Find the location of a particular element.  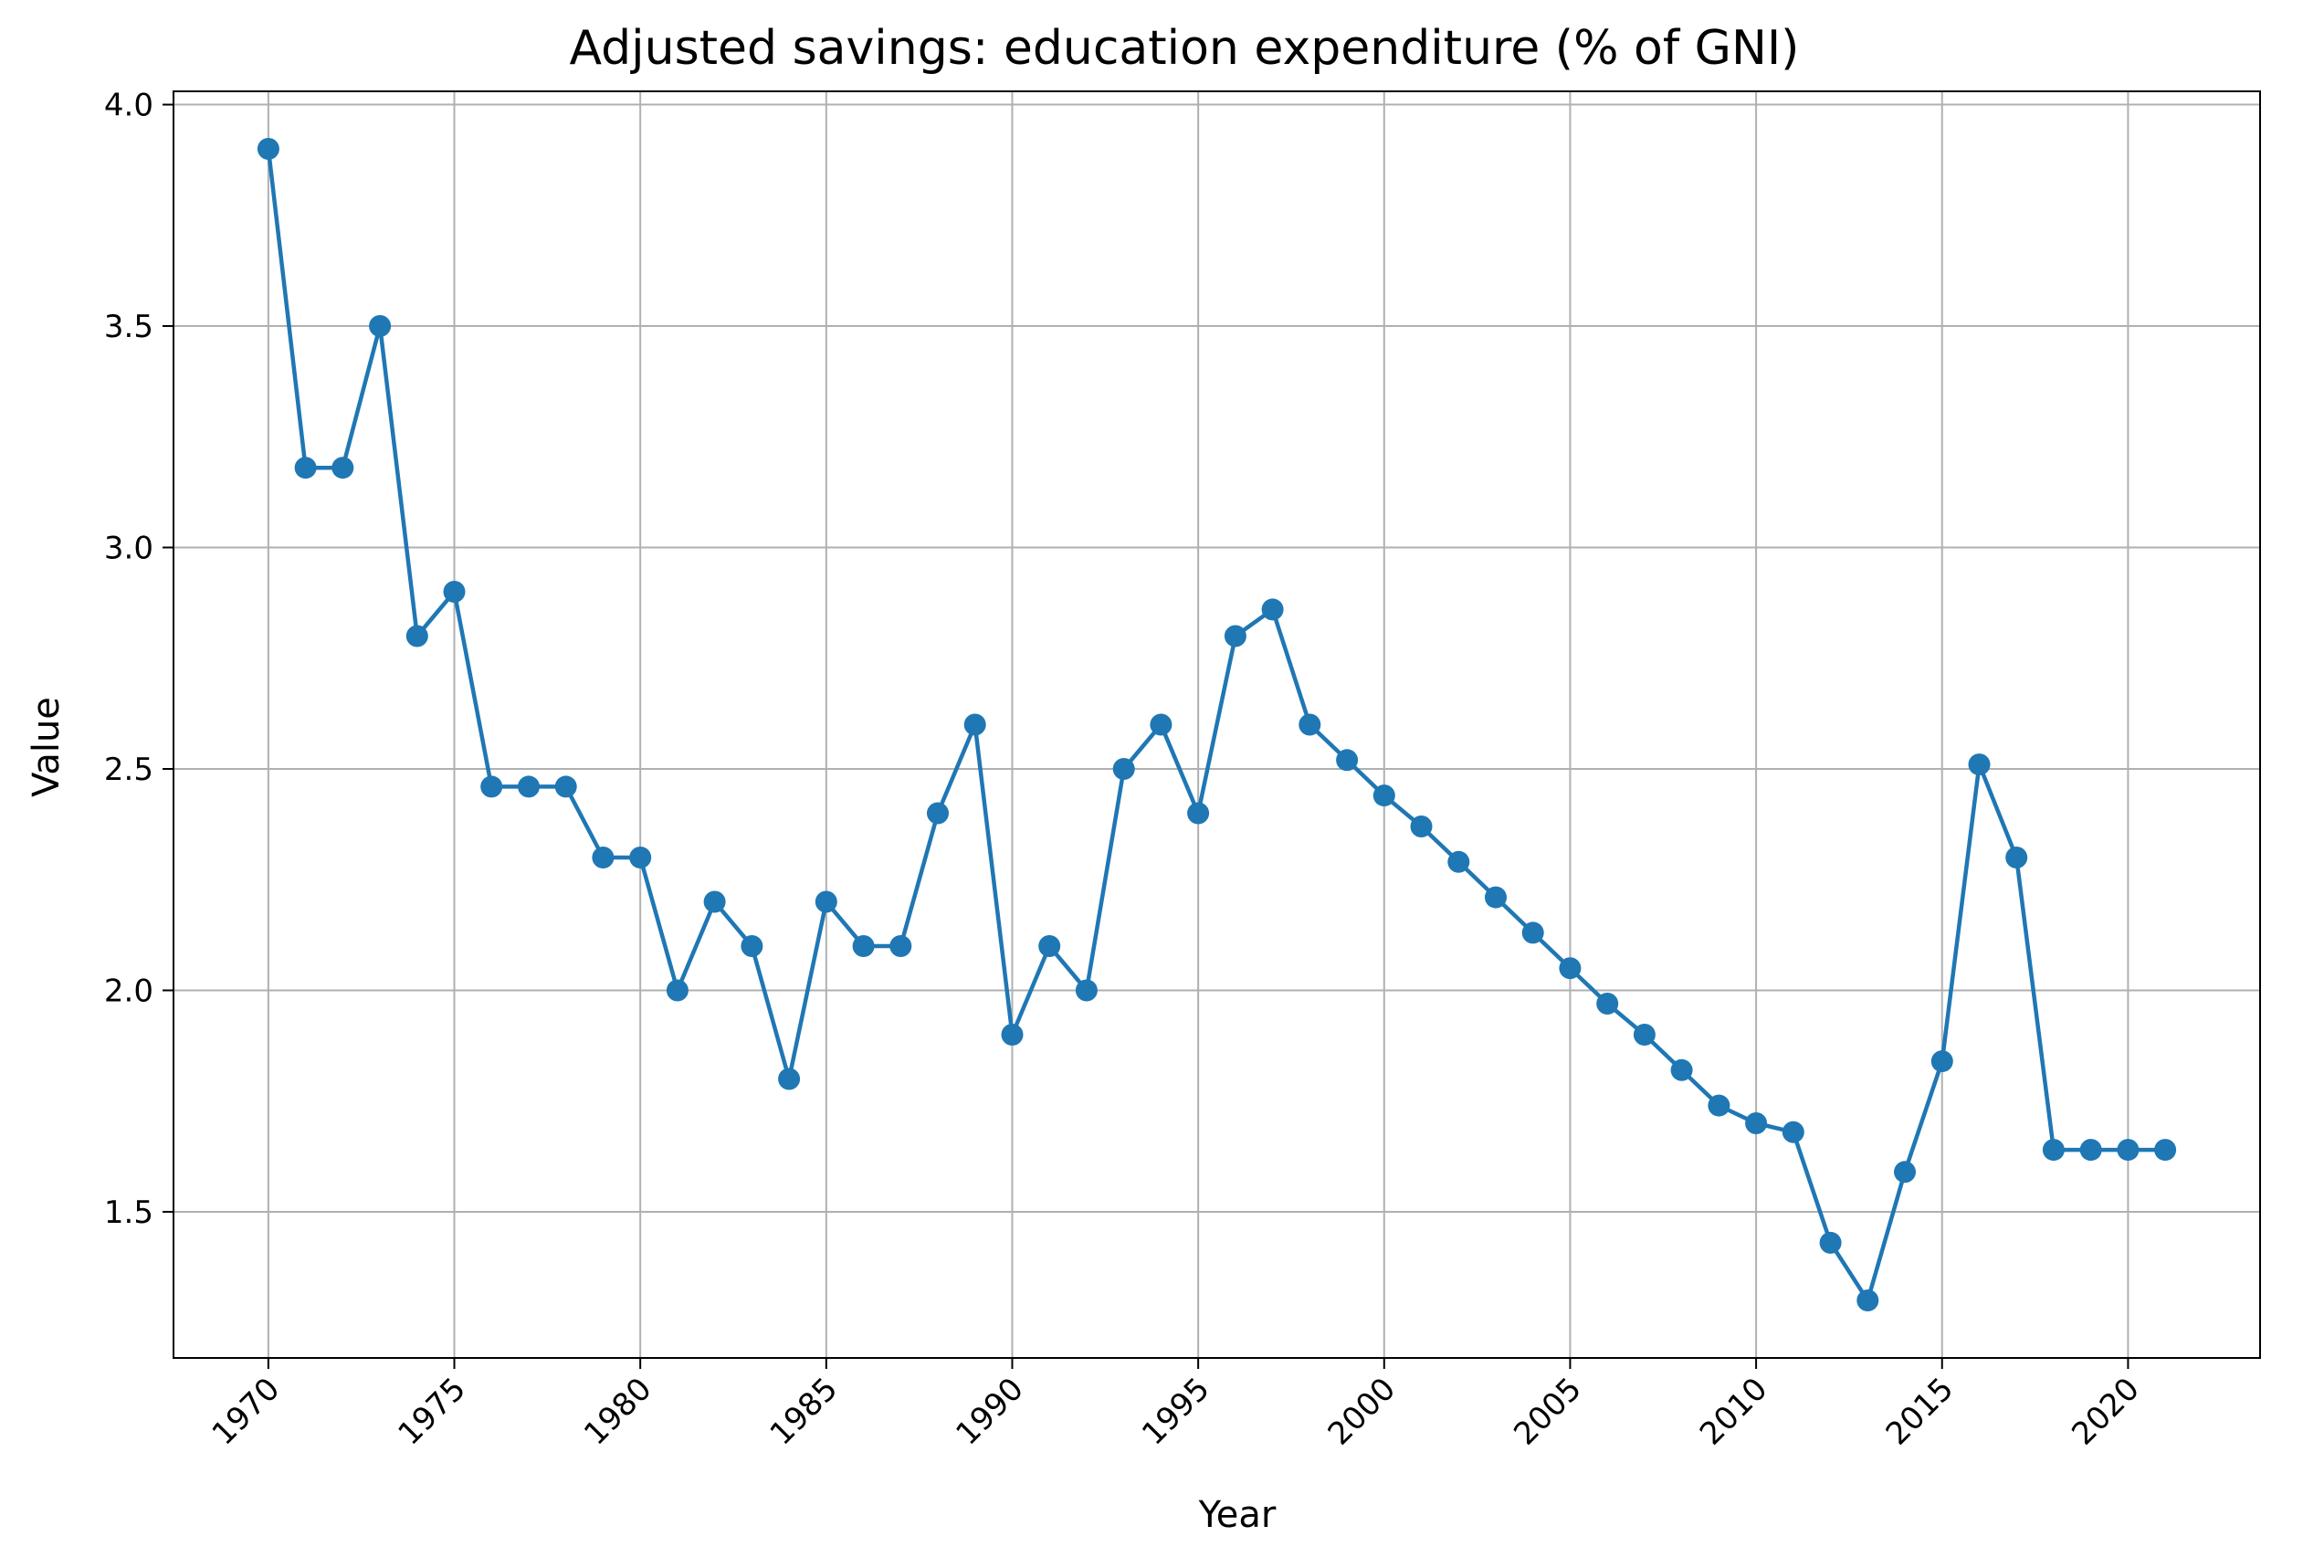

y-tick-label: 3.5 is located at coordinates (128, 327).